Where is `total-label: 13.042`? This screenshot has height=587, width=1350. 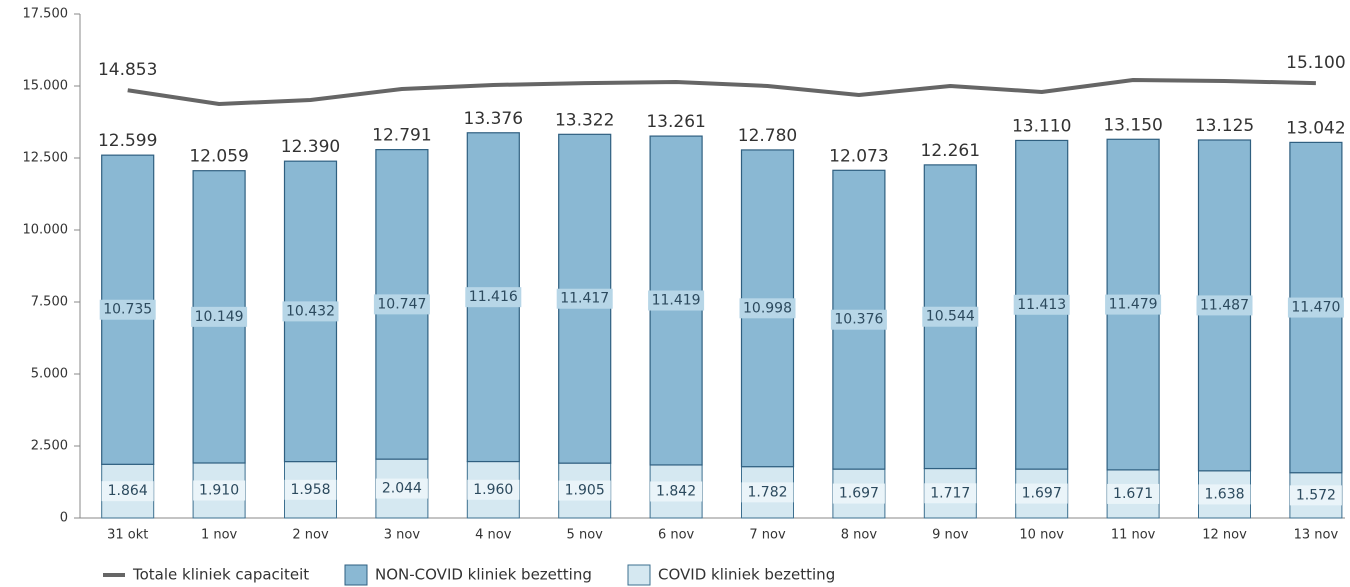 total-label: 13.042 is located at coordinates (1315, 128).